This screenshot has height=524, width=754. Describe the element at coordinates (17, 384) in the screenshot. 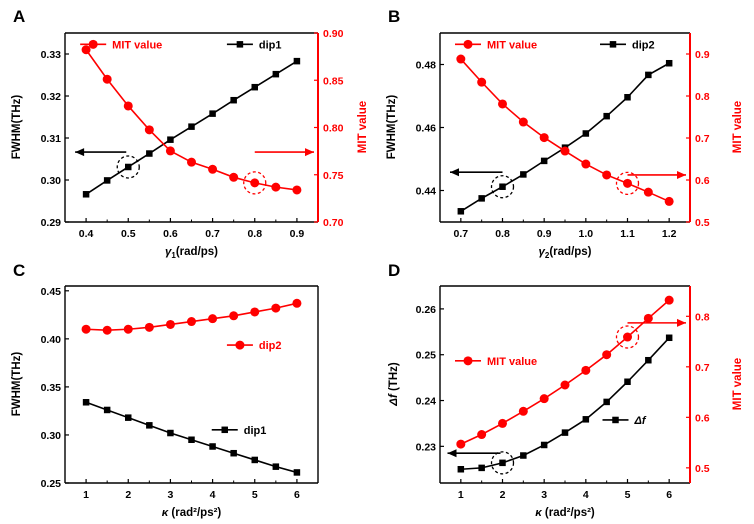

I see `y-left-axis-label: FWHM(THz)` at that location.